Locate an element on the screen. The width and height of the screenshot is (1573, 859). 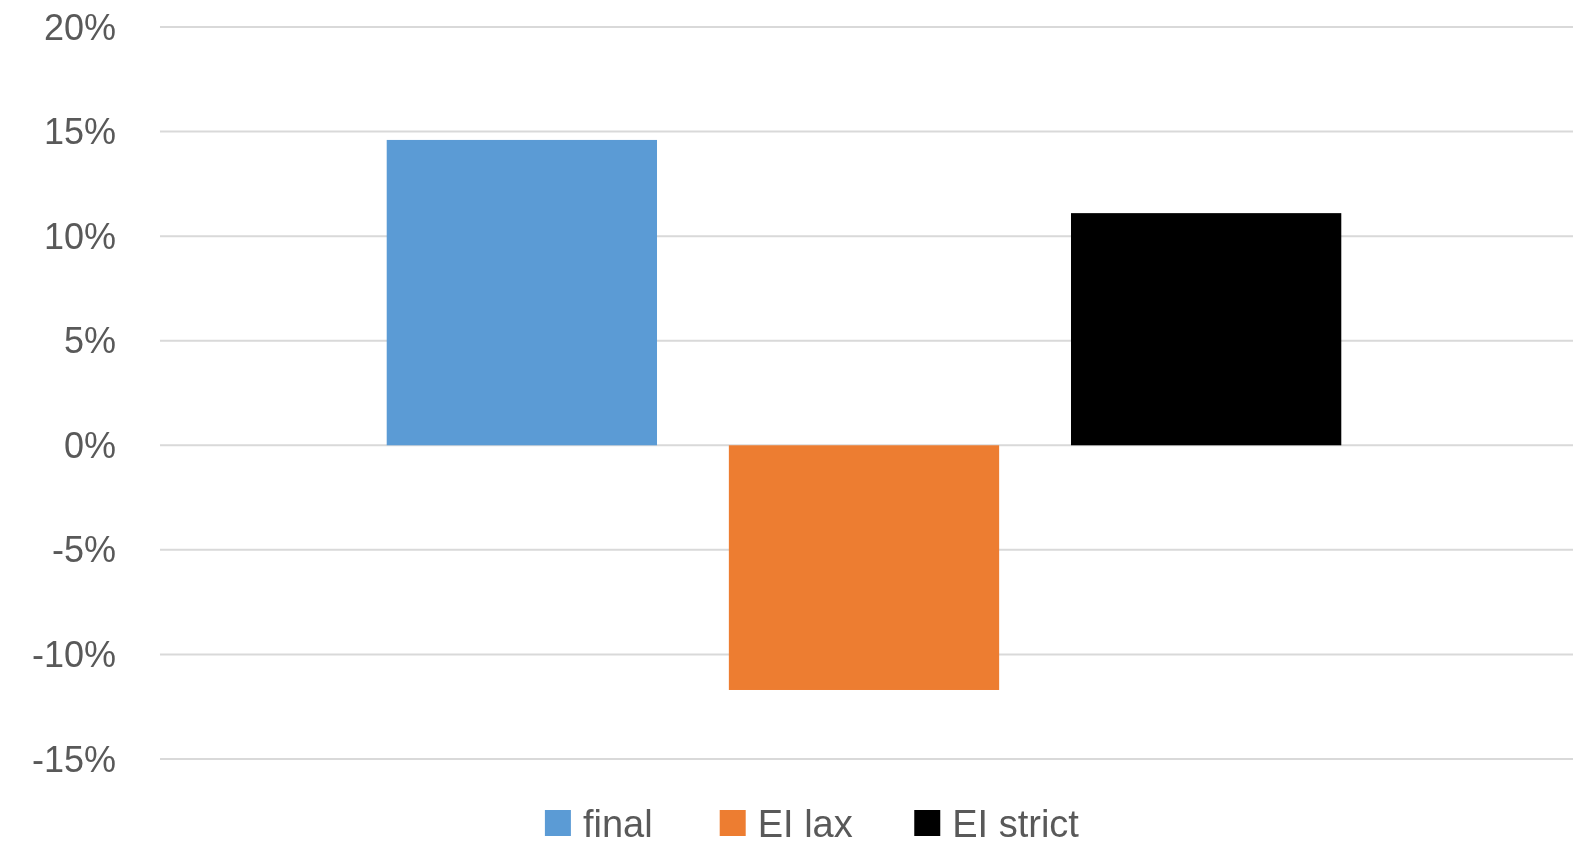
y-tick-label: 15% is located at coordinates (79, 132).